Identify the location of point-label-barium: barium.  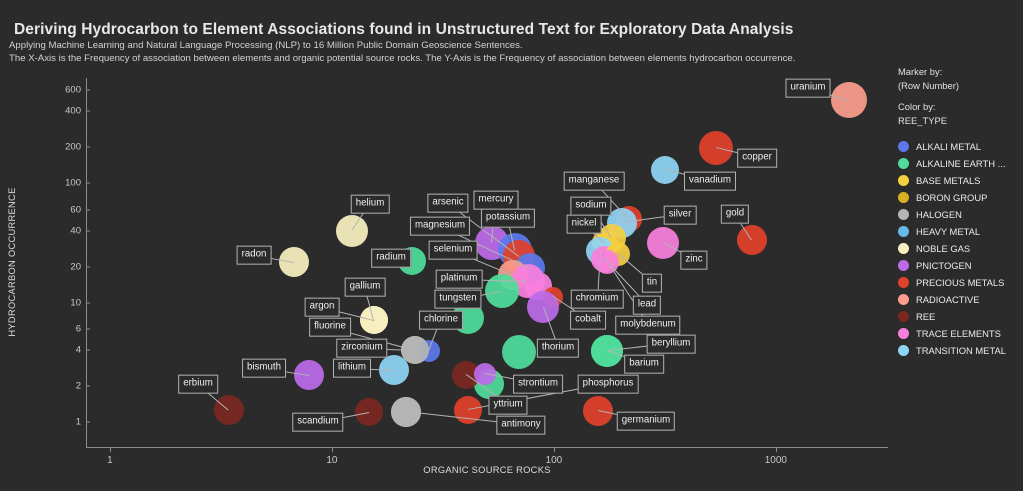
(644, 364).